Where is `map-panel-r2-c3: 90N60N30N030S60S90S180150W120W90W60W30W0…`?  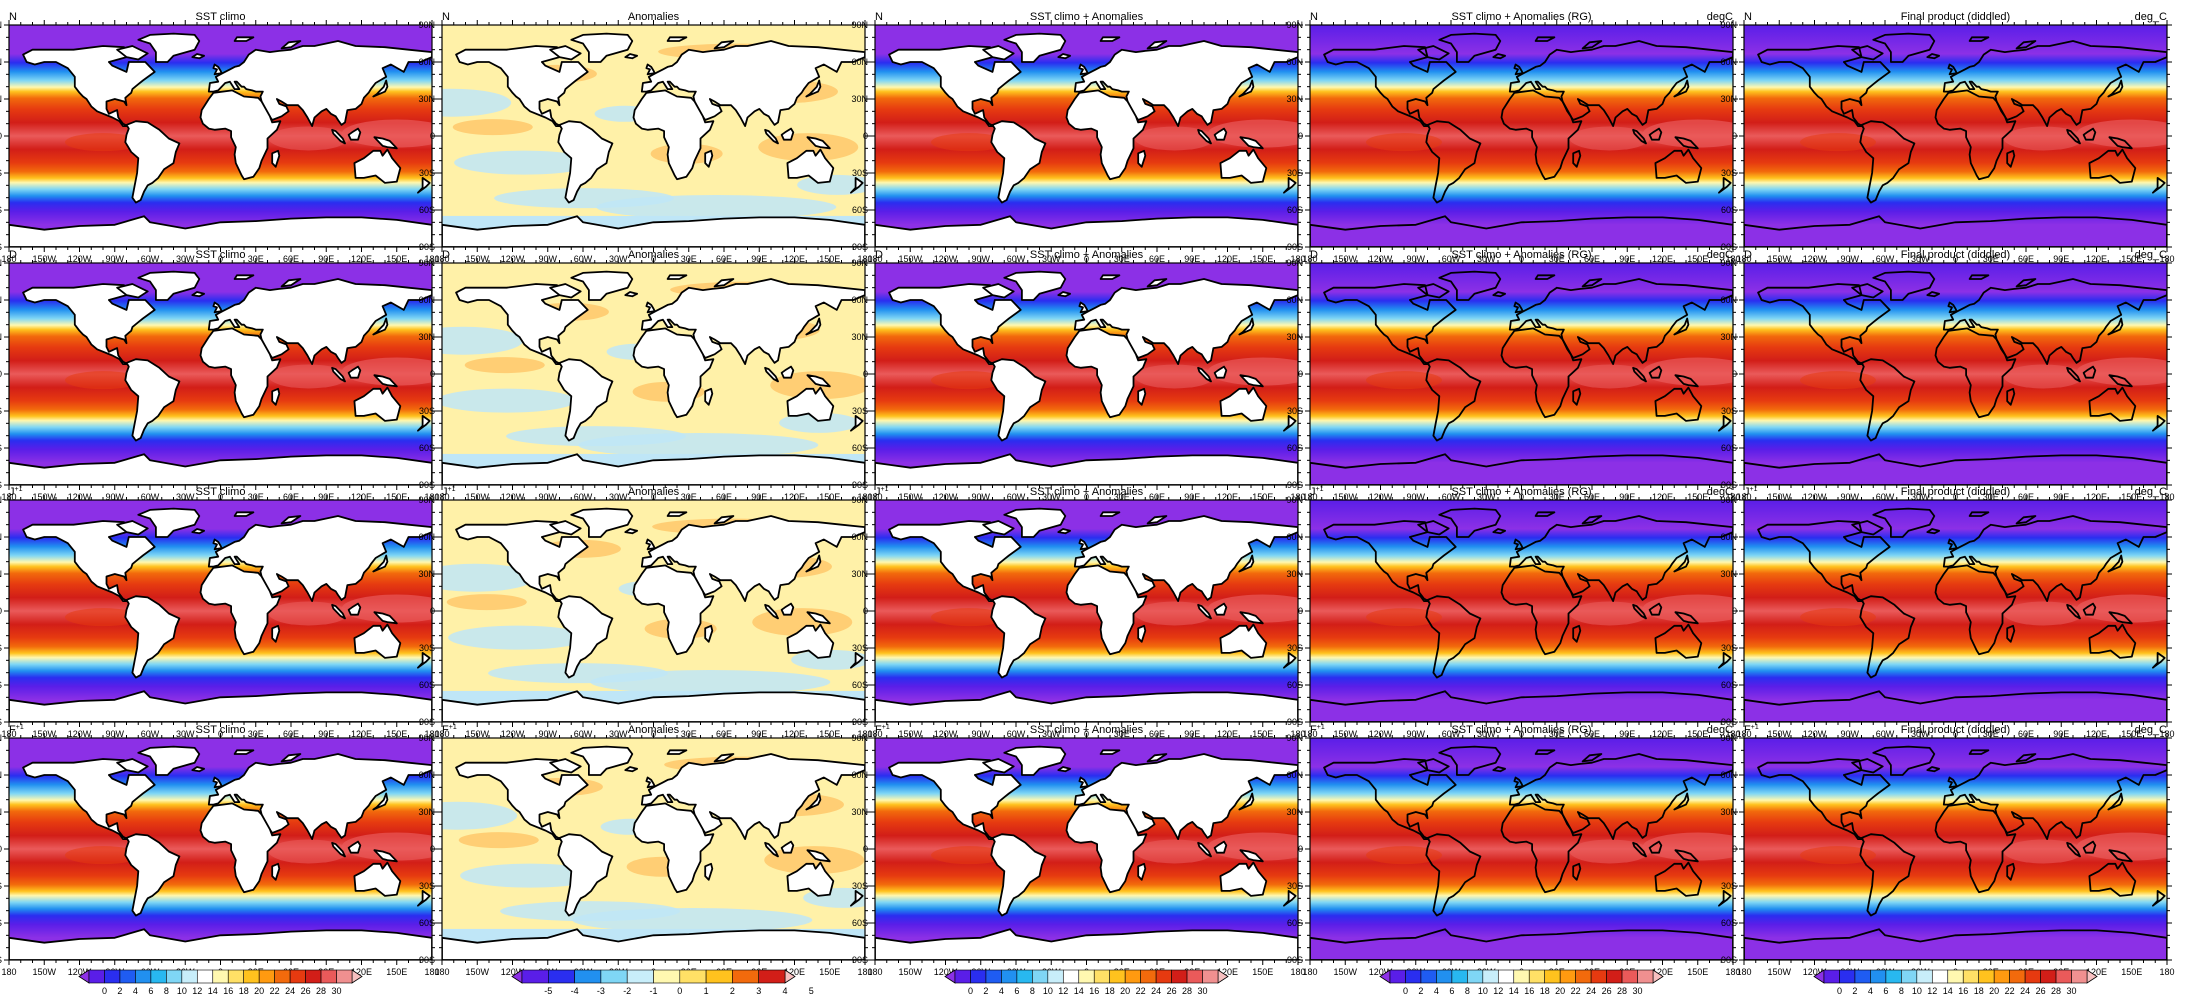 map-panel-r2-c3: 90N60N30N030S60S90S180150W120W90W60W30W0… is located at coordinates (1513, 612).